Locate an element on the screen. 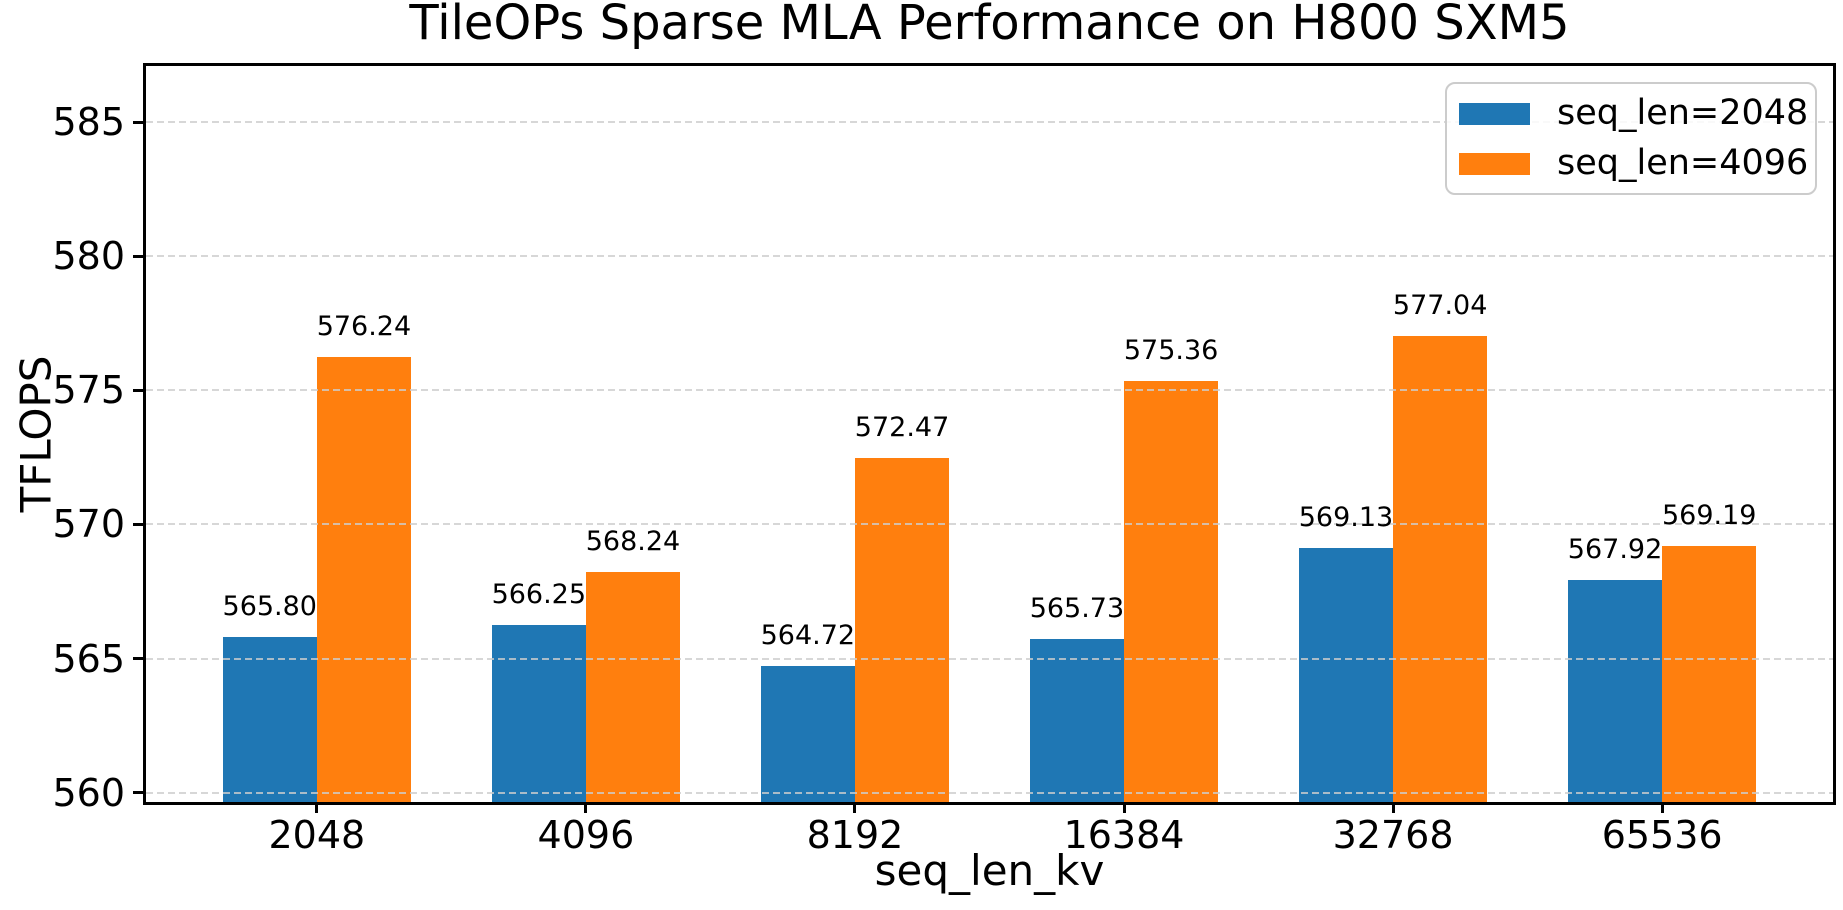 The height and width of the screenshot is (910, 1843). bar-value-label: 569.13 is located at coordinates (1346, 517).